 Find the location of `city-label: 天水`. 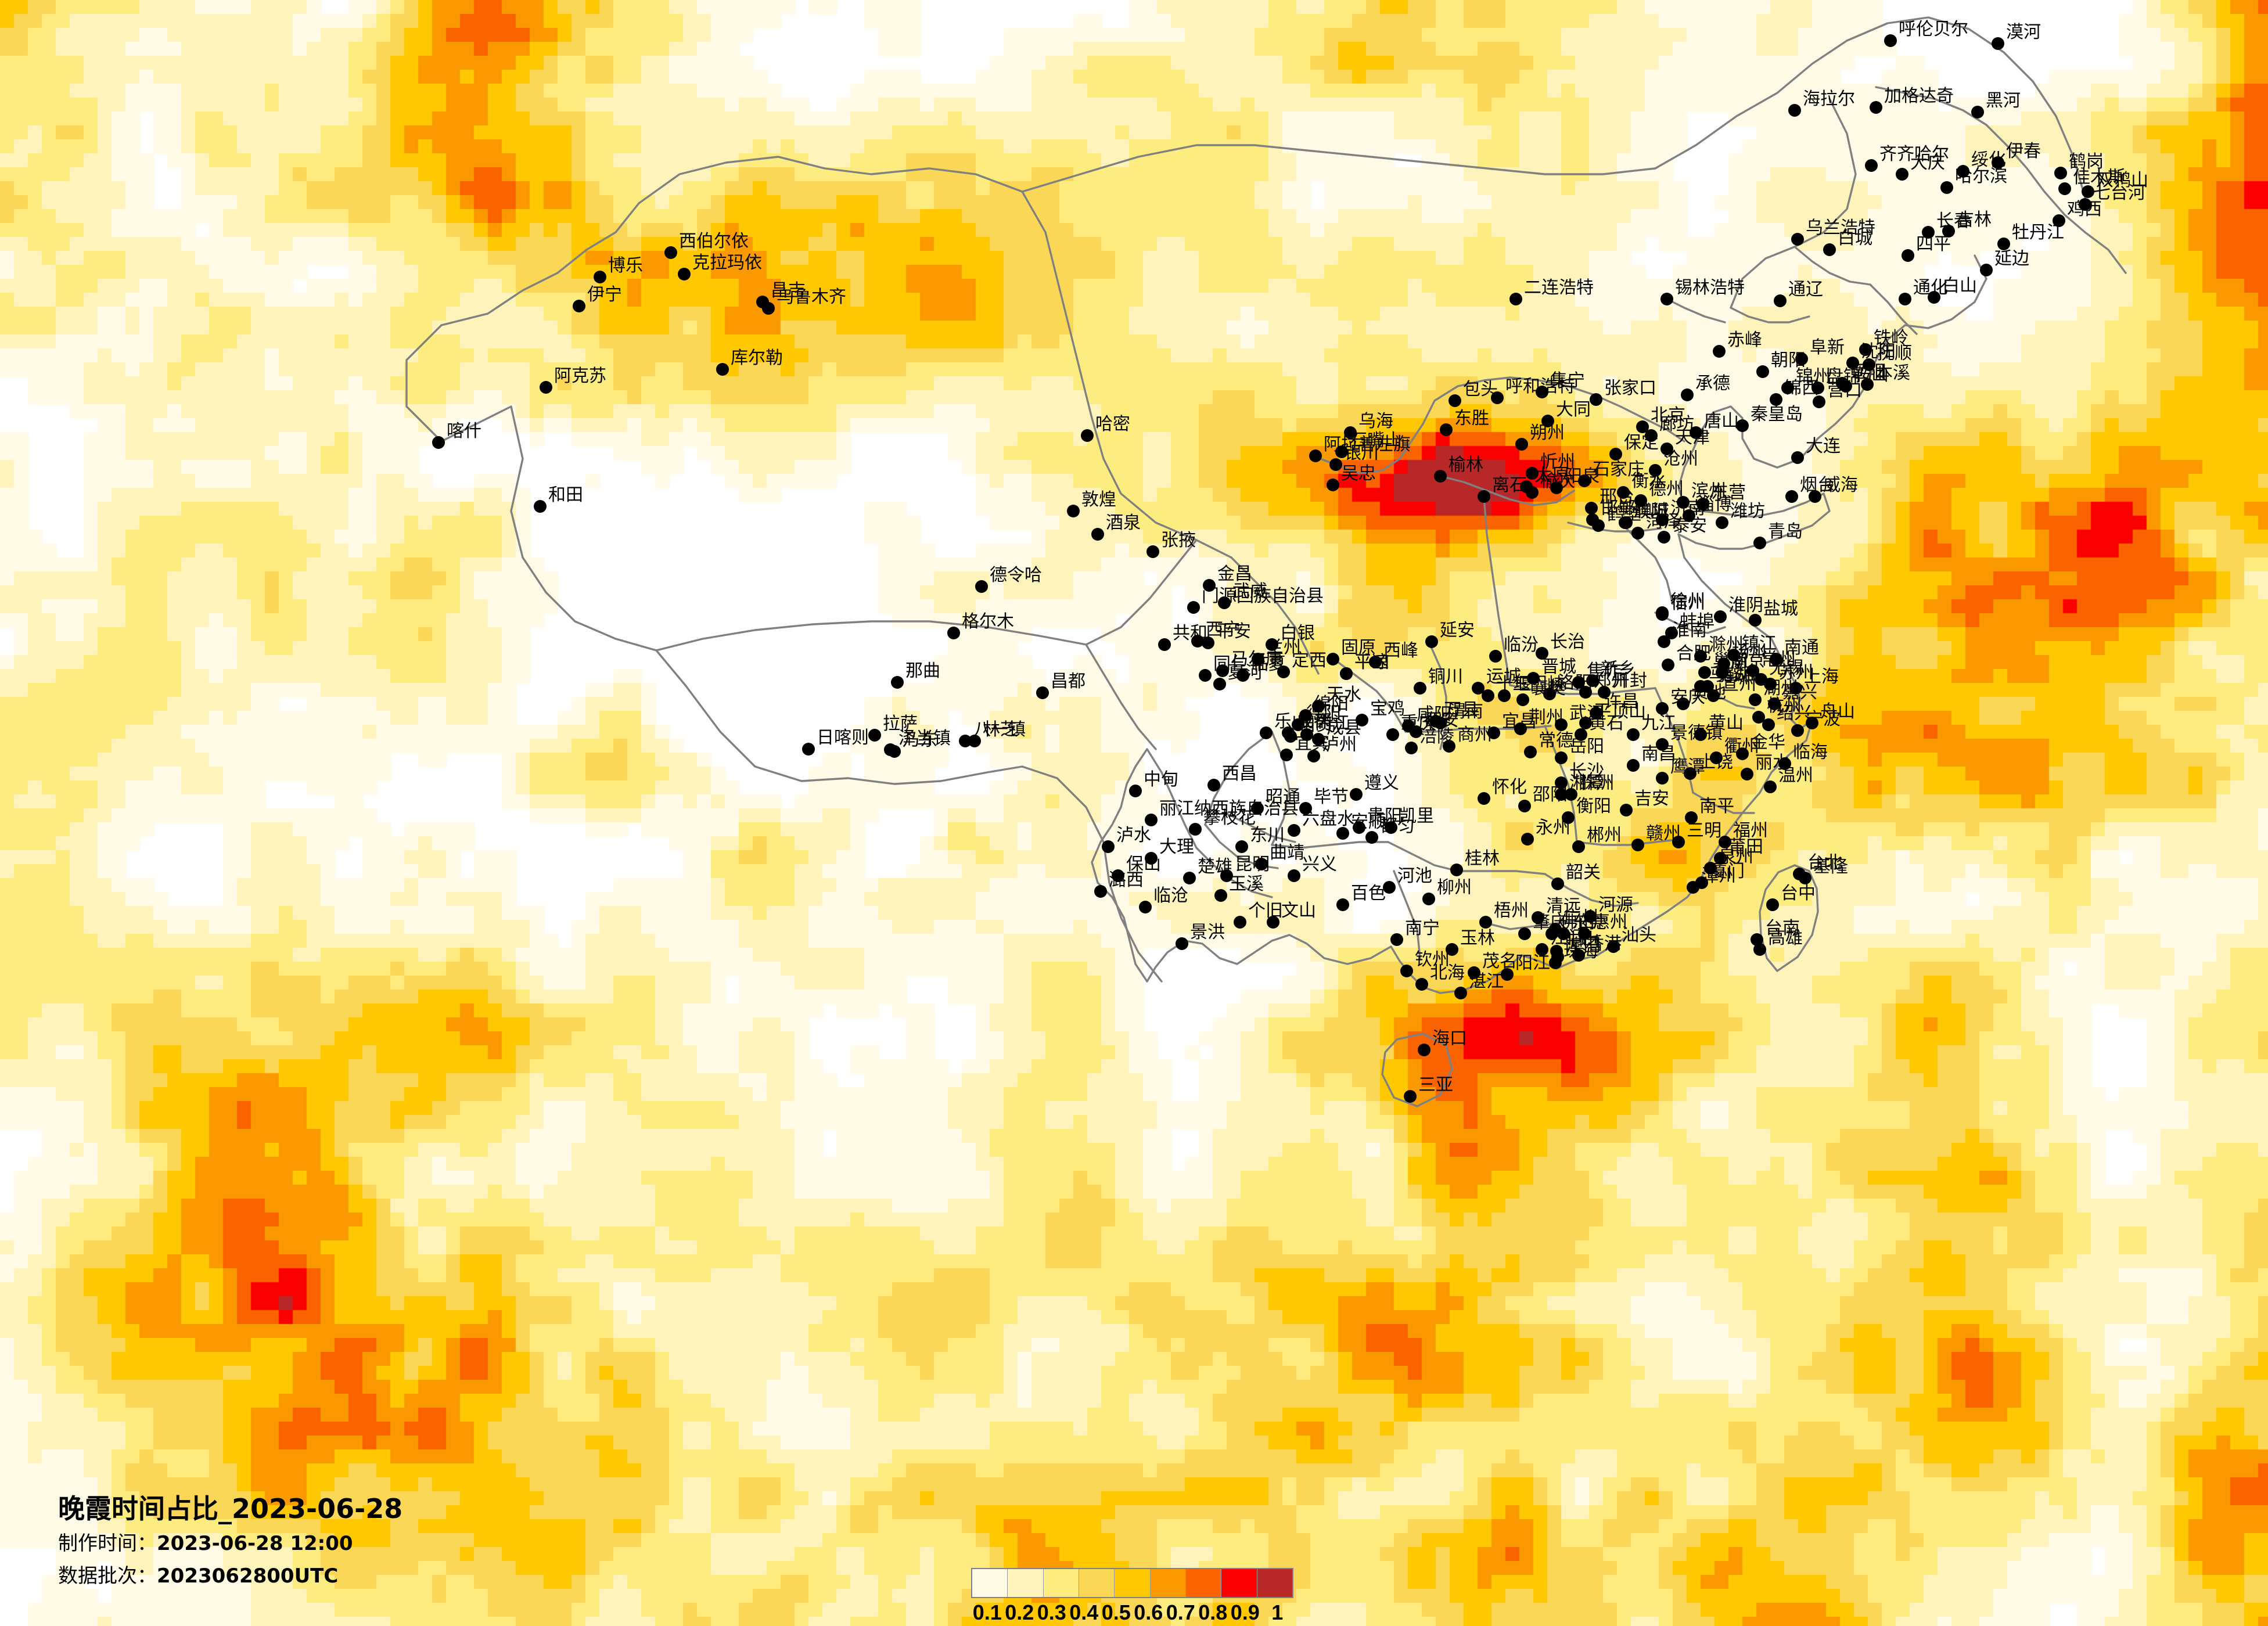

city-label: 天水 is located at coordinates (1344, 695).